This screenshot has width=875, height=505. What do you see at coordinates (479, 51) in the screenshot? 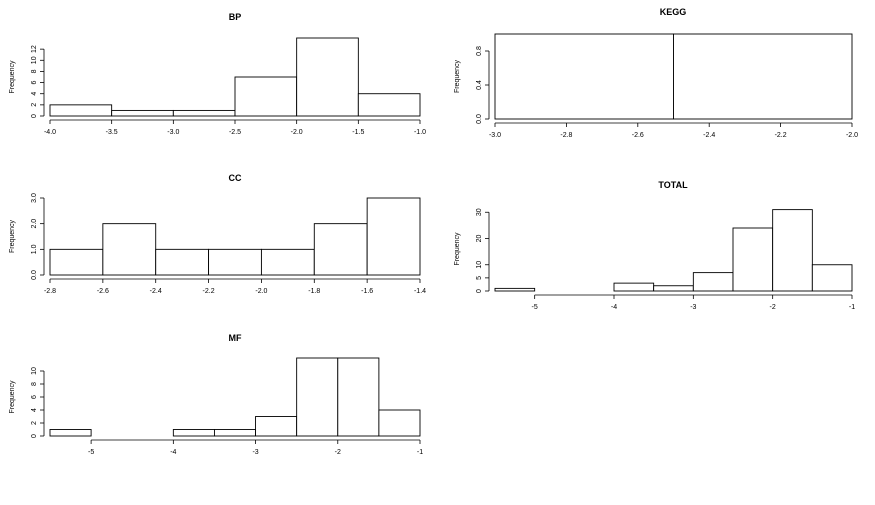
I see `y-tick-label: 0.8` at bounding box center [479, 51].